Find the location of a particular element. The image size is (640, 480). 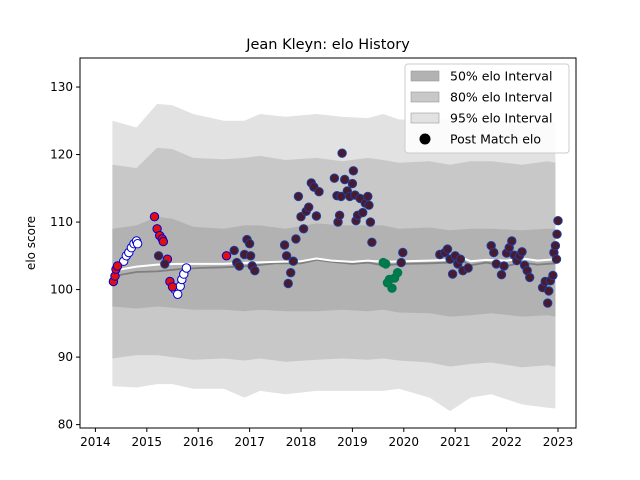

x-tick-label: 2021 is located at coordinates (455, 442).